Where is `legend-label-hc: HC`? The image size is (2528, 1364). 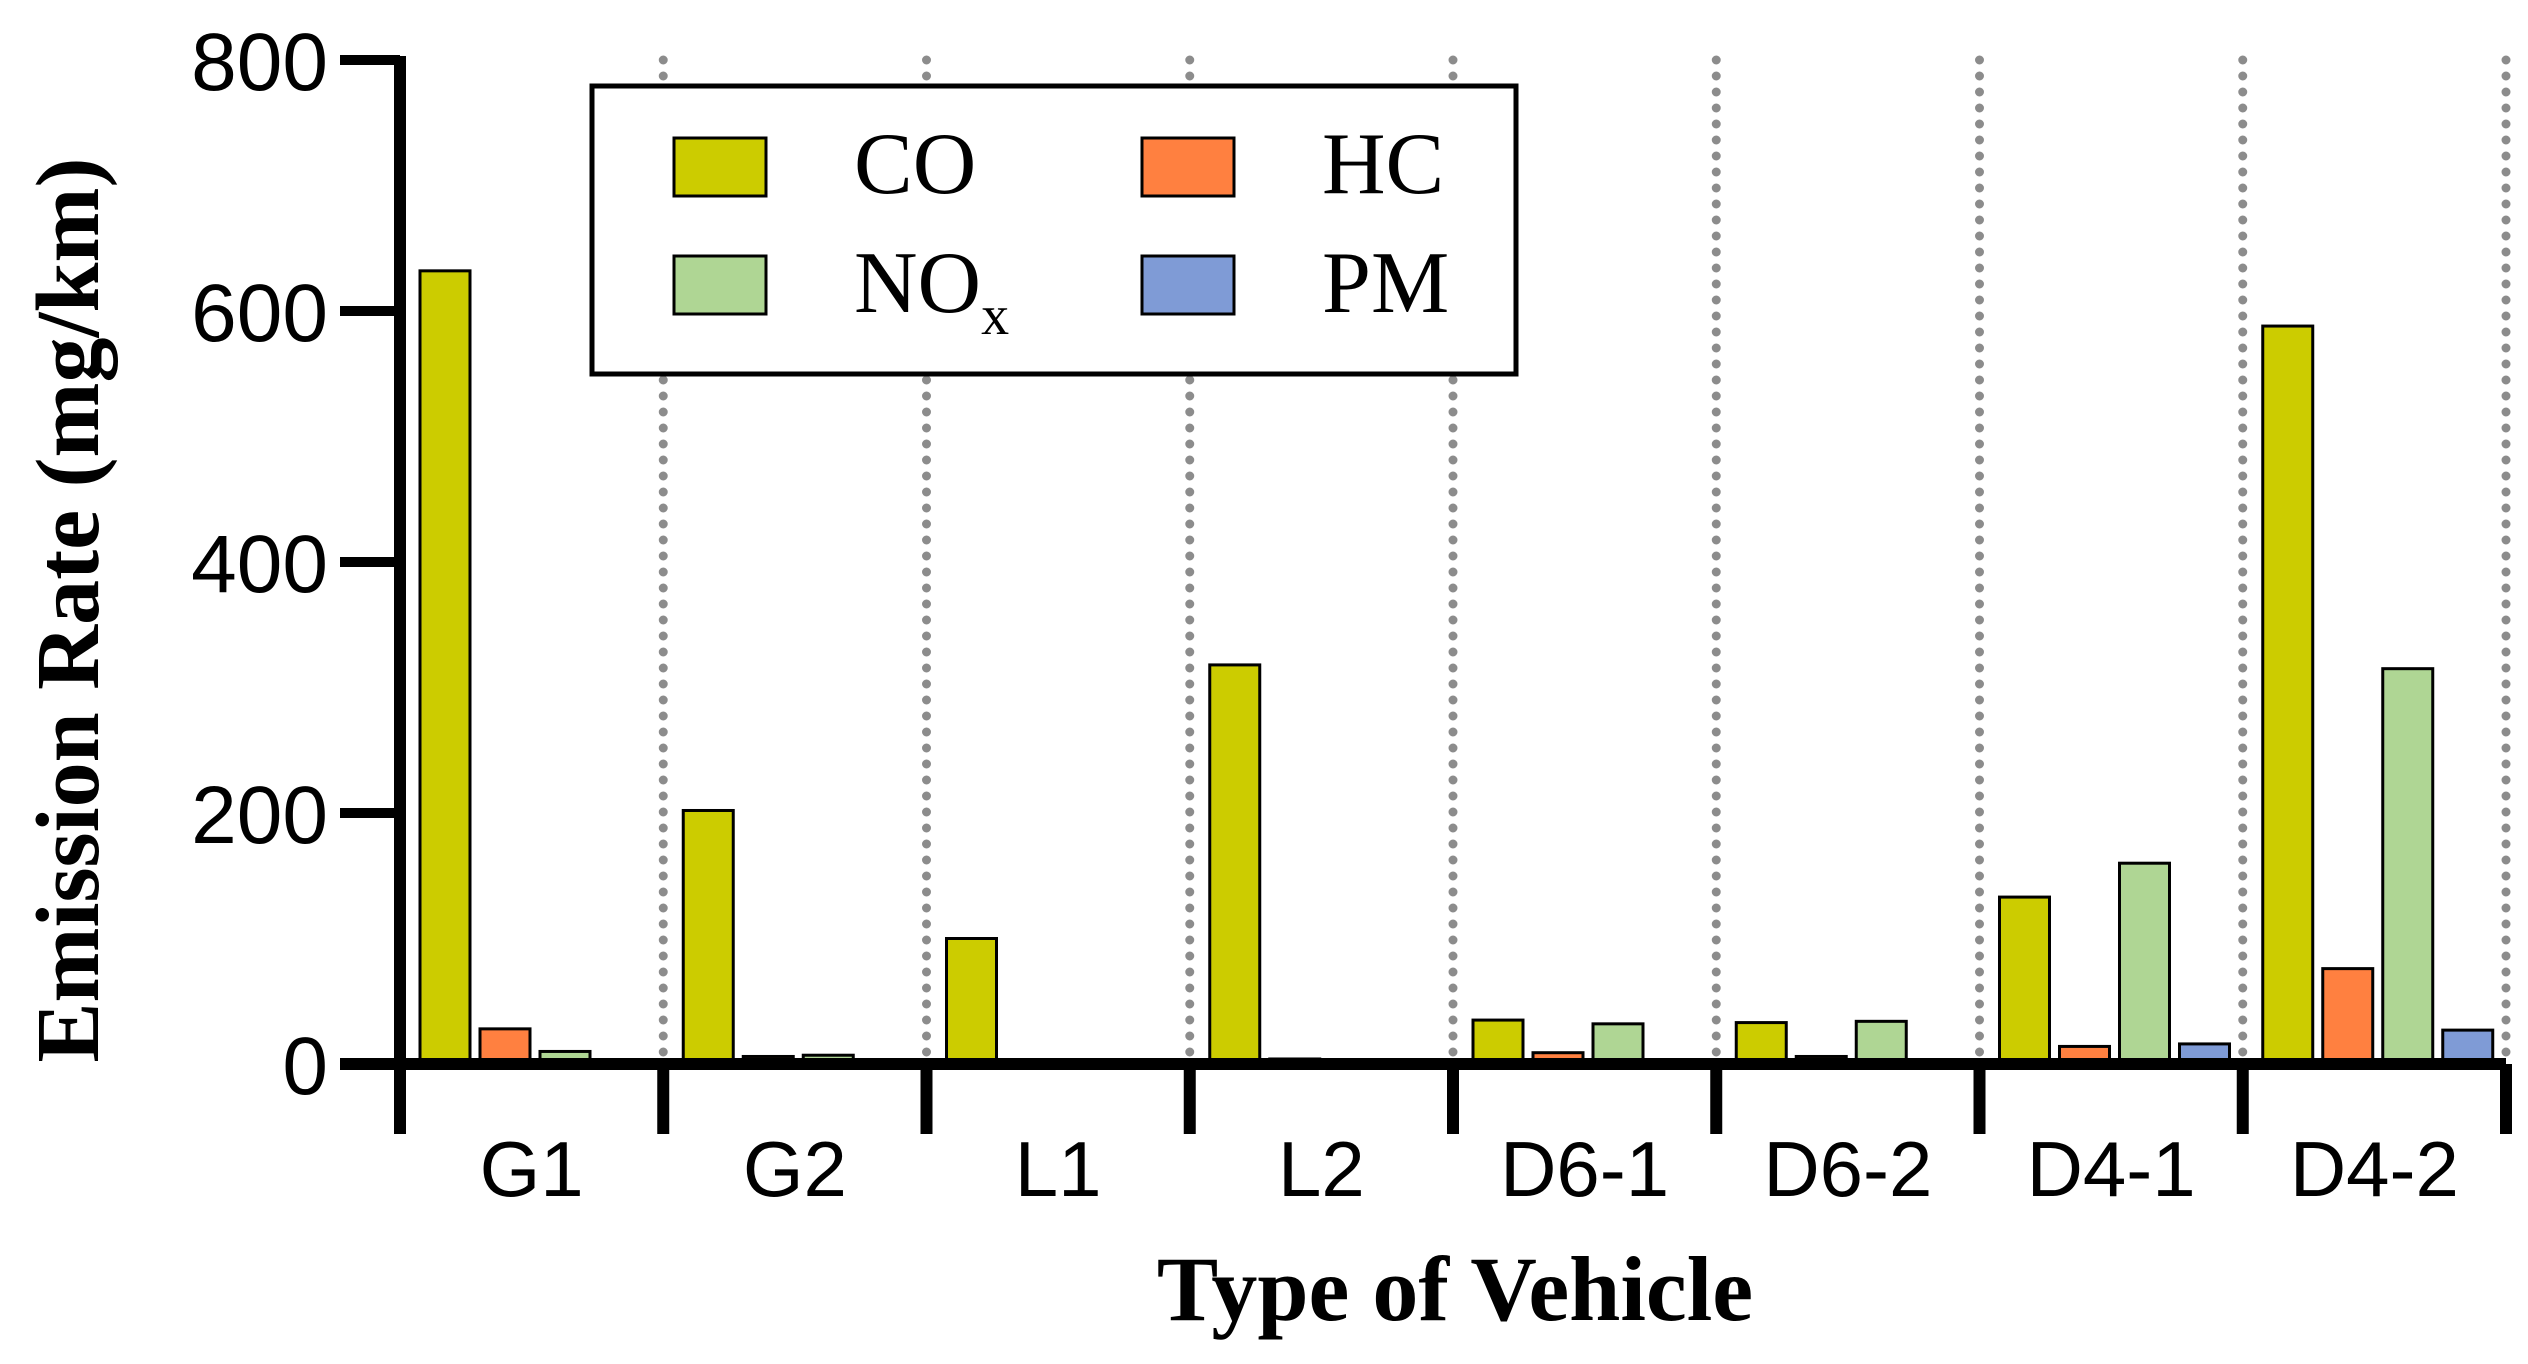 legend-label-hc: HC is located at coordinates (1383, 164).